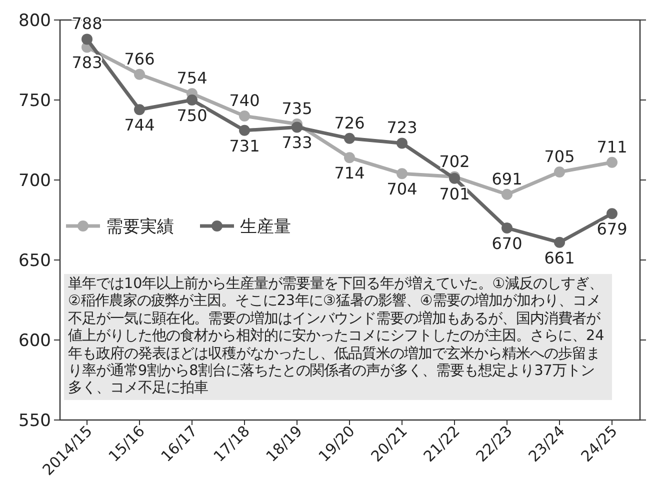 The width and height of the screenshot is (652, 487). I want to click on data-label: 711, so click(612, 146).